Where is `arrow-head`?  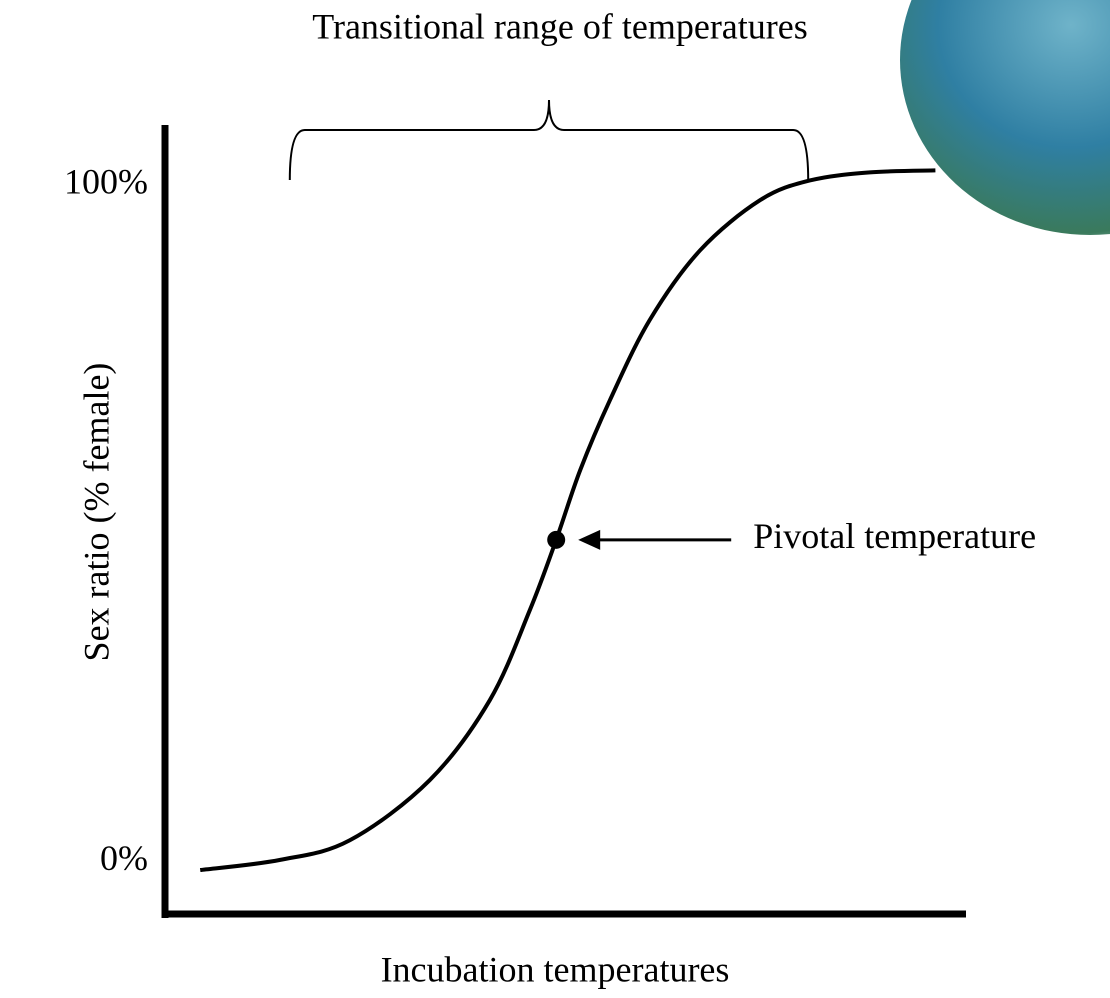
arrow-head is located at coordinates (589, 539).